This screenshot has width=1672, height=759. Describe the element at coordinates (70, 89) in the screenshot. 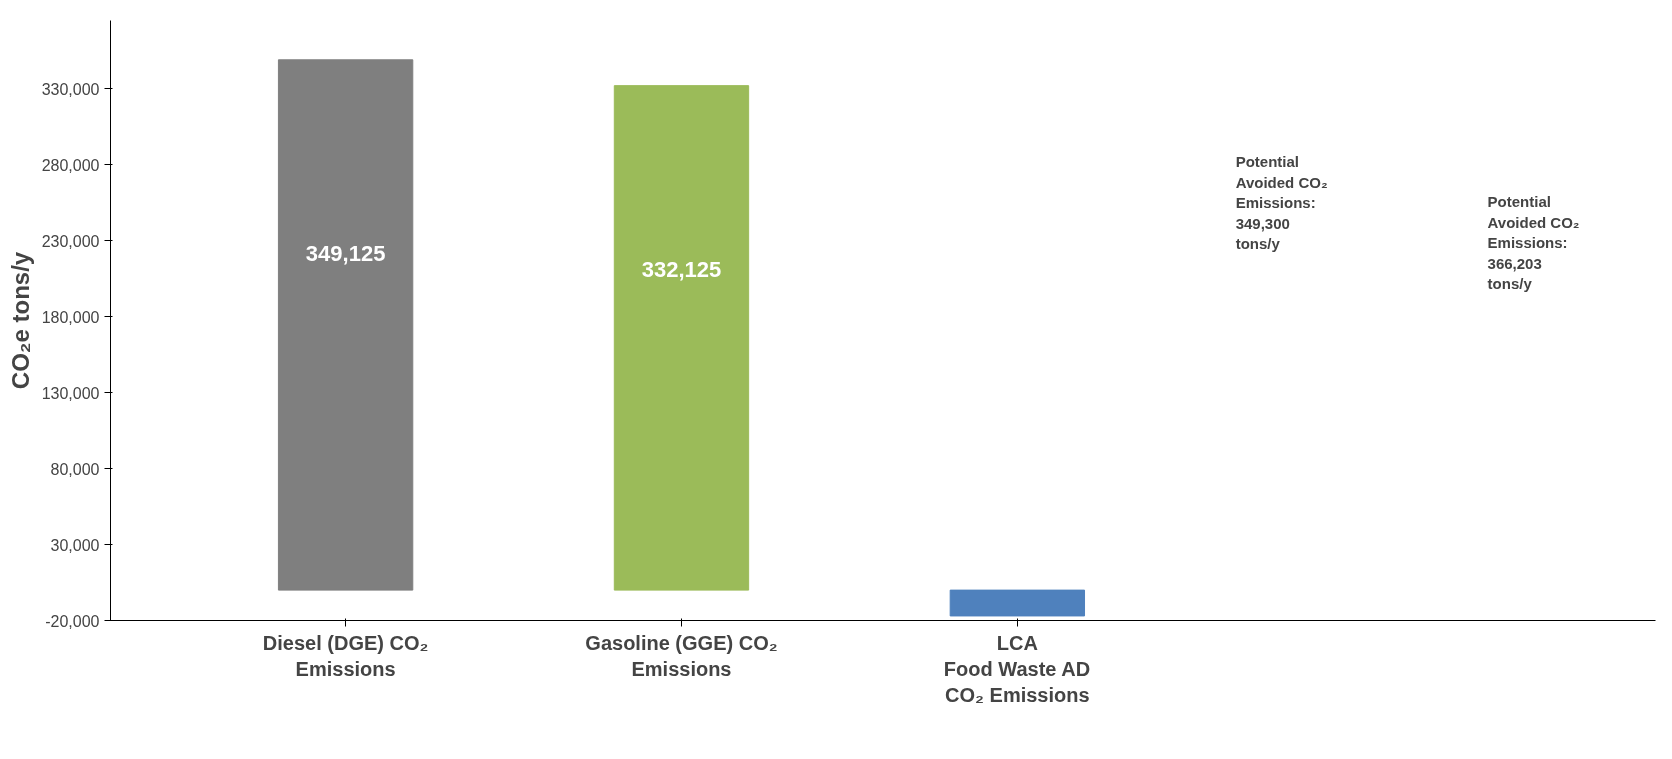

I see `y-tick-label: 330,000` at that location.